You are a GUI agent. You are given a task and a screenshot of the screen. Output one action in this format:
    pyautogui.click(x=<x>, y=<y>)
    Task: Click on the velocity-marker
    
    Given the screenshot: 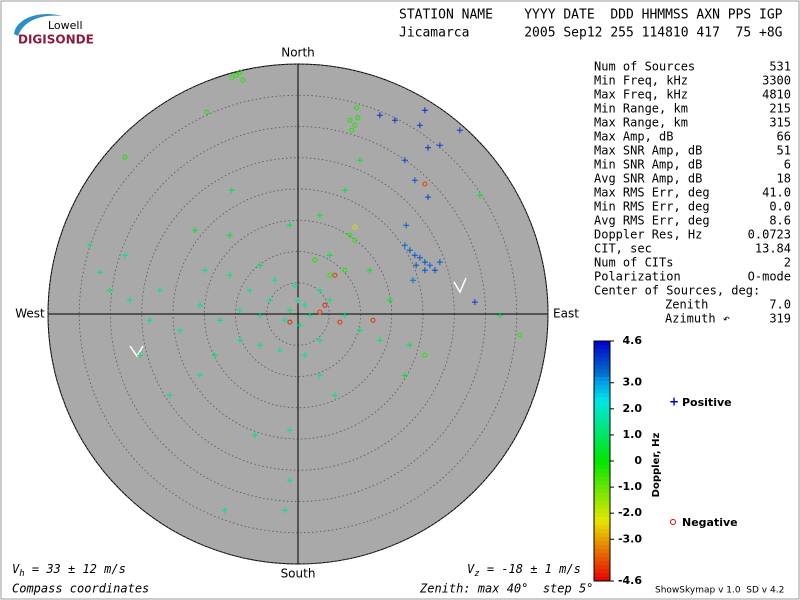 What is the action you would take?
    pyautogui.click(x=136, y=351)
    